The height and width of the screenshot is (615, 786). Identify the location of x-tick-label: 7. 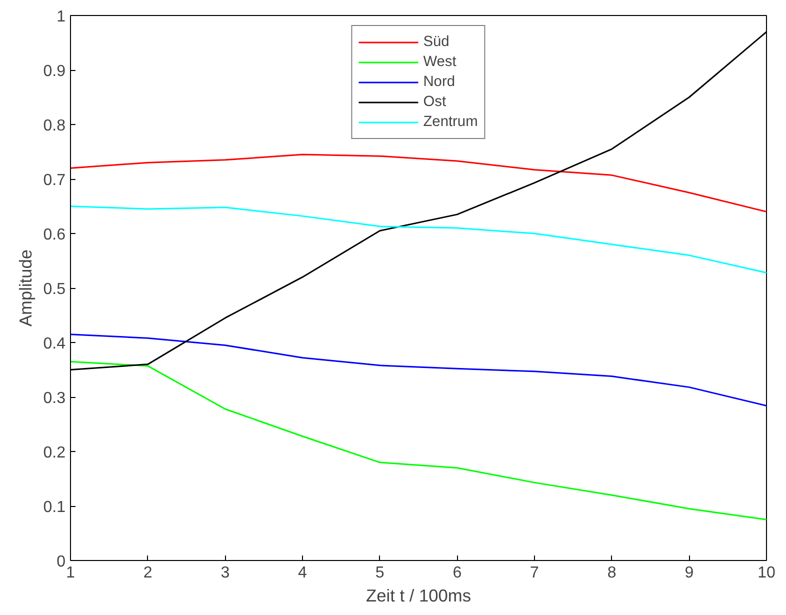
(535, 573).